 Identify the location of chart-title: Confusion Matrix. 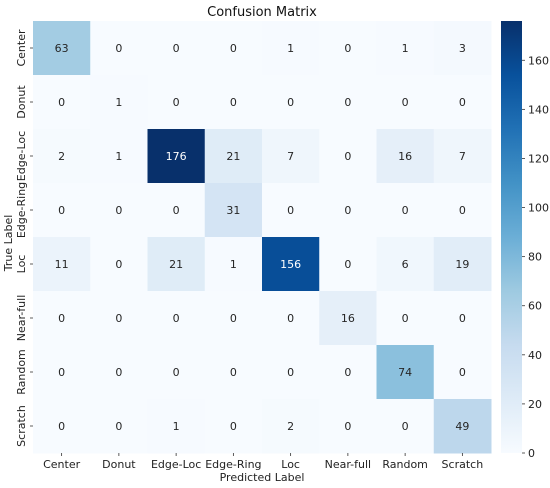
(262, 12).